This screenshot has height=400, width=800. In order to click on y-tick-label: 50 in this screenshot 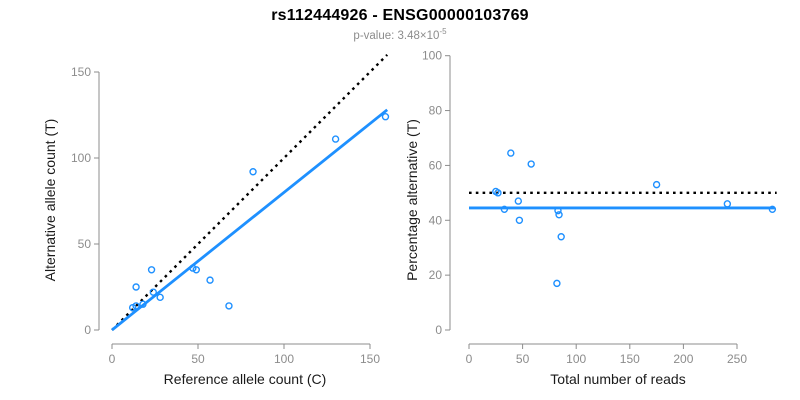, I will do `click(85, 244)`.